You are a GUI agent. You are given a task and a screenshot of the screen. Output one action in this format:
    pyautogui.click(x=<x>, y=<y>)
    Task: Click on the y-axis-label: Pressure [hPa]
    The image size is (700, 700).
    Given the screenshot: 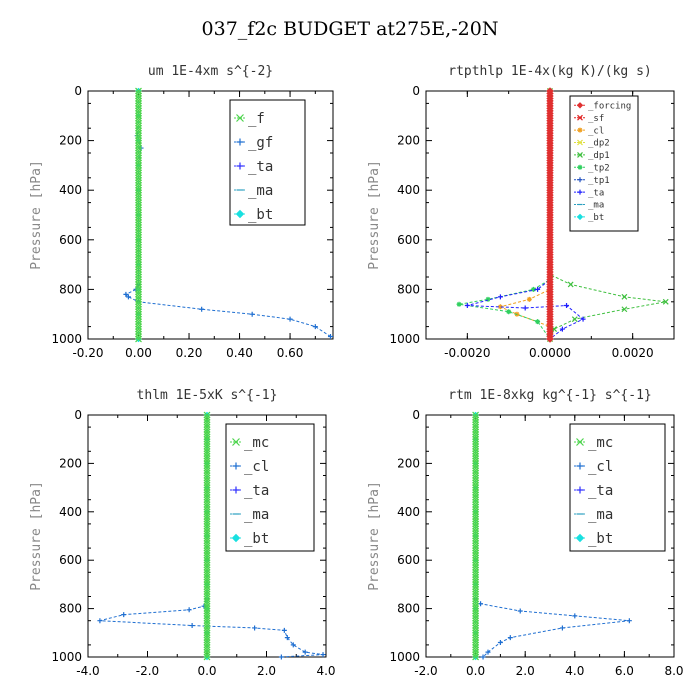 What is the action you would take?
    pyautogui.click(x=374, y=215)
    